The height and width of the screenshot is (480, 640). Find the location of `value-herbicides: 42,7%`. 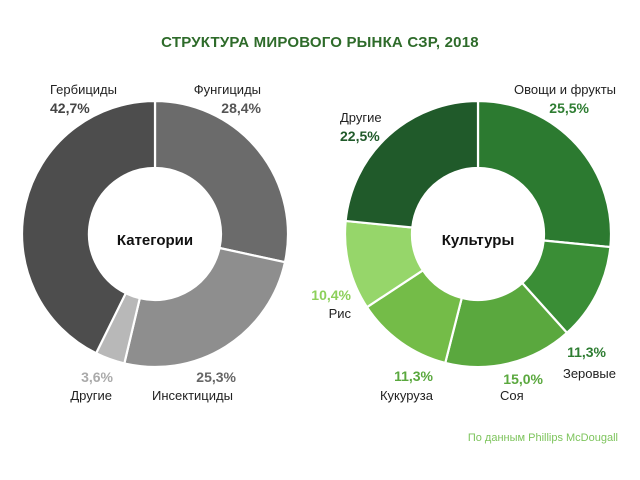

value-herbicides: 42,7% is located at coordinates (70, 108).